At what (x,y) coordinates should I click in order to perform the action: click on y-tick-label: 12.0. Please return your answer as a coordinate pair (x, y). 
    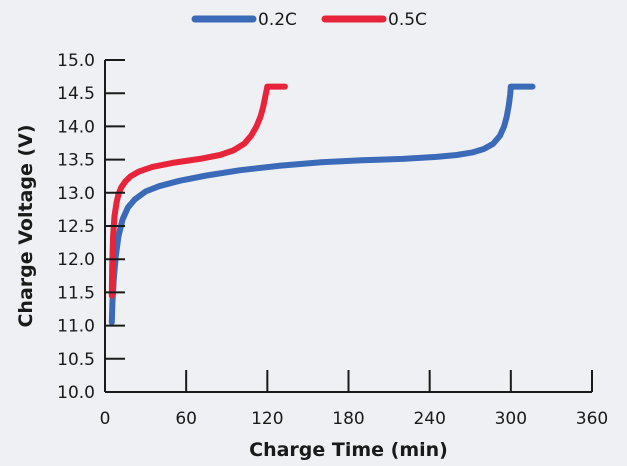
    Looking at the image, I should click on (76, 260).